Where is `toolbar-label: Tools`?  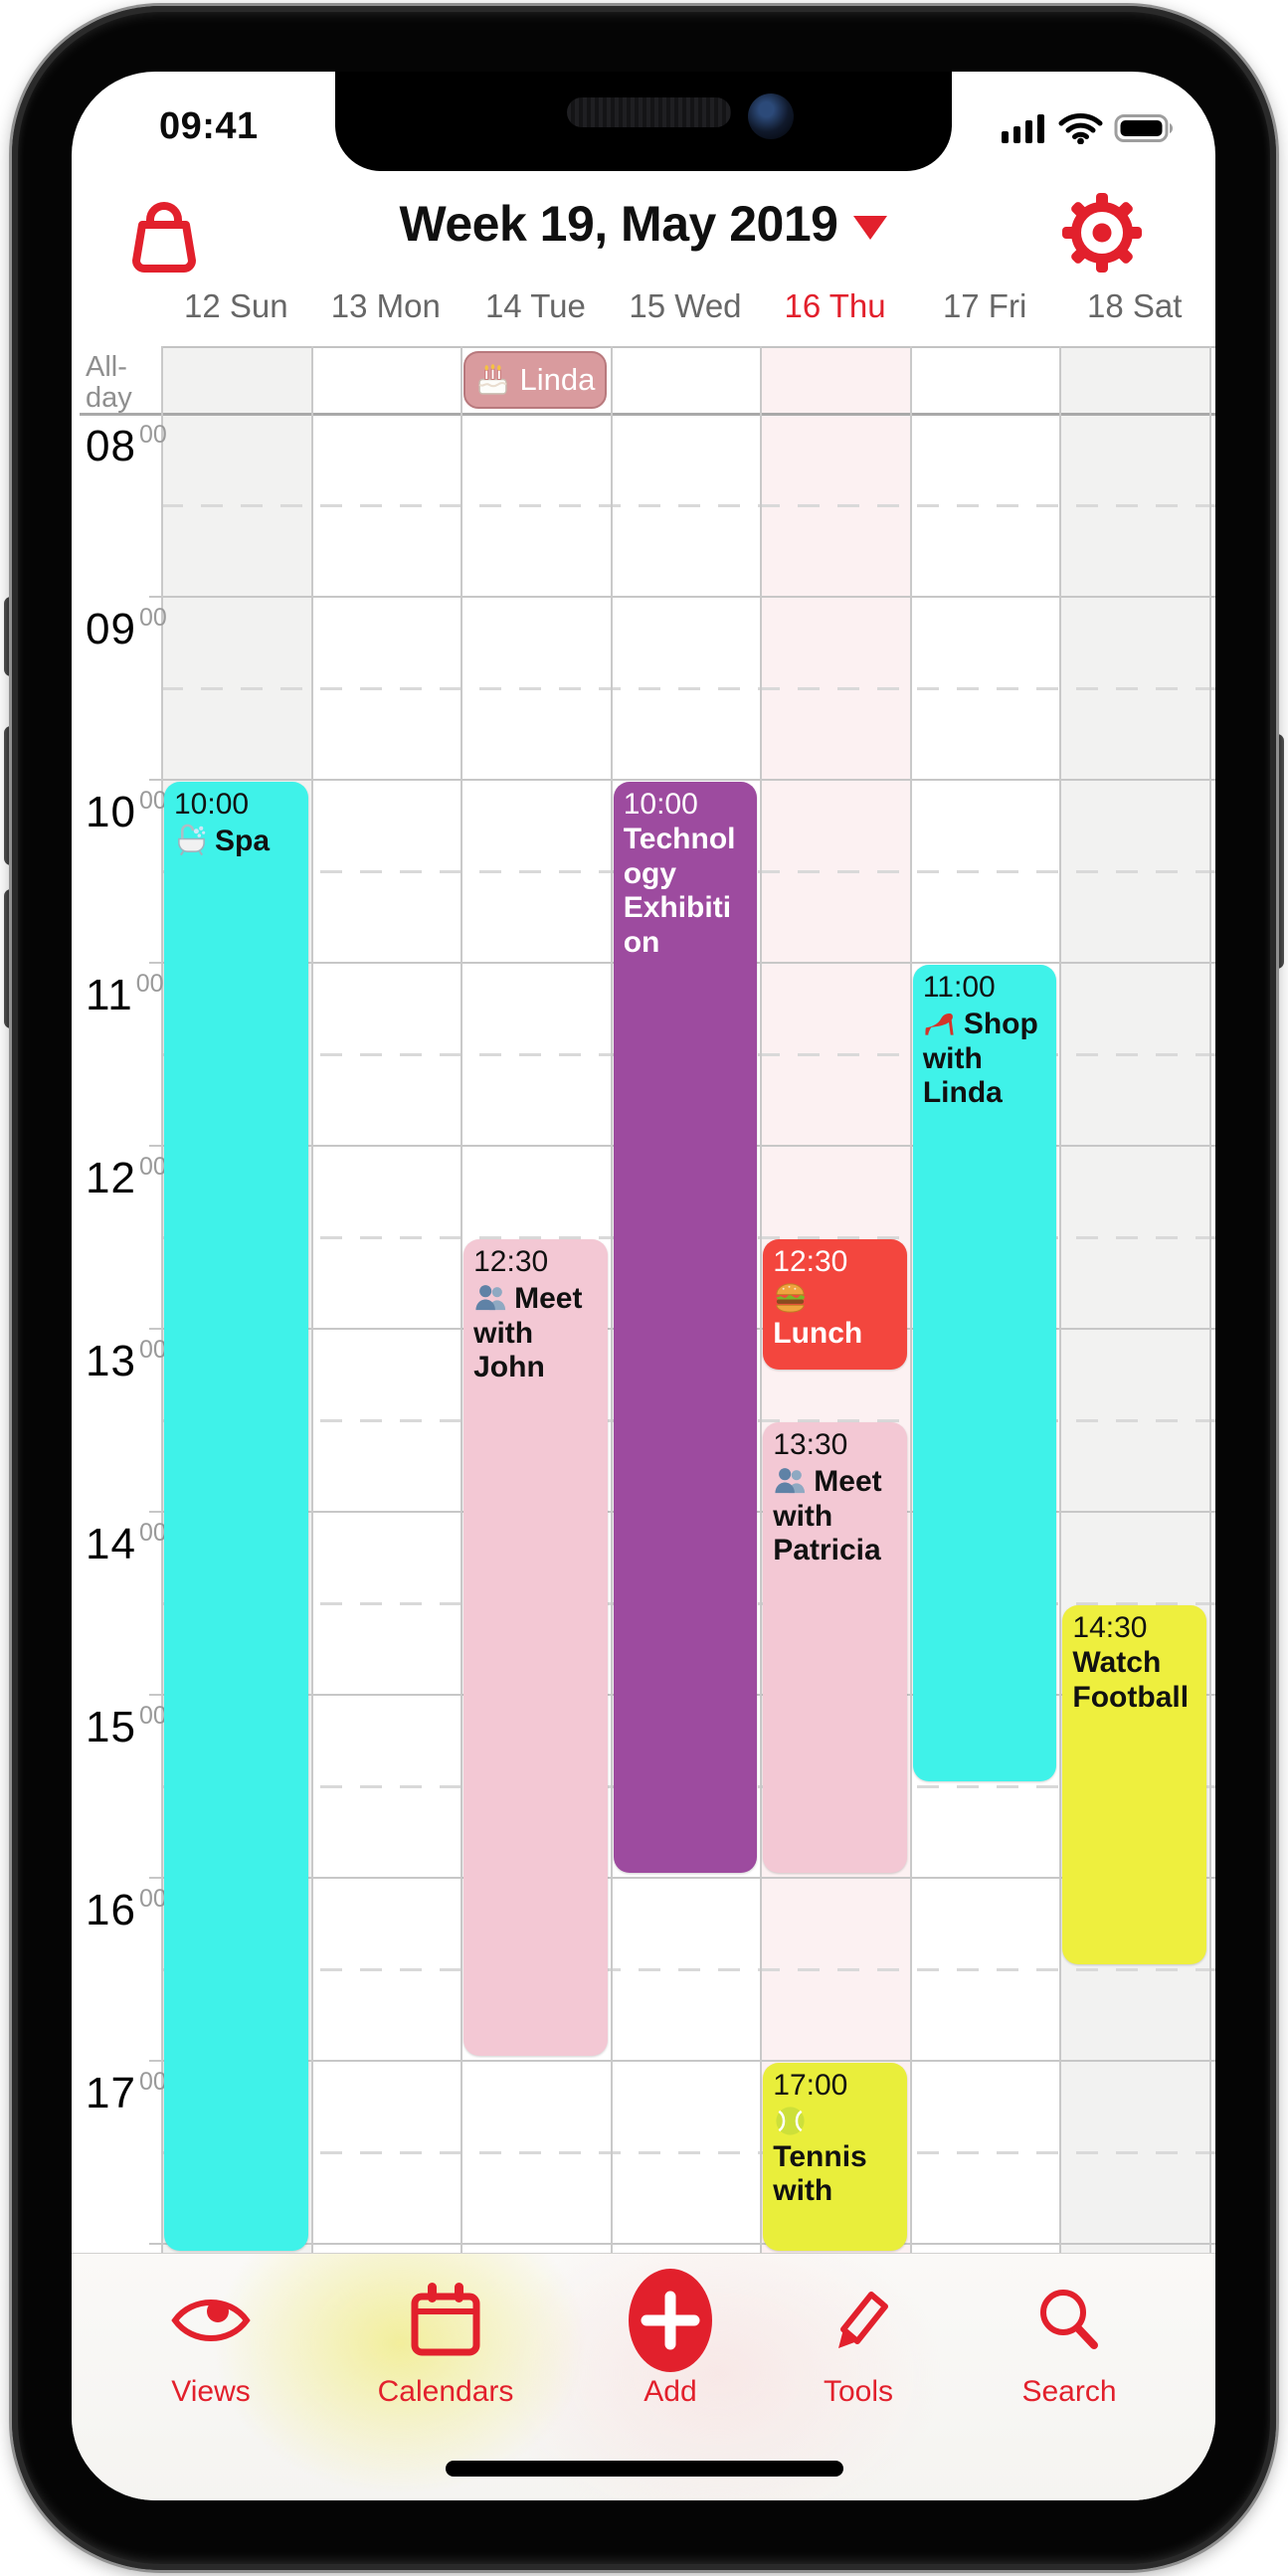
toolbar-label: Tools is located at coordinates (858, 2391).